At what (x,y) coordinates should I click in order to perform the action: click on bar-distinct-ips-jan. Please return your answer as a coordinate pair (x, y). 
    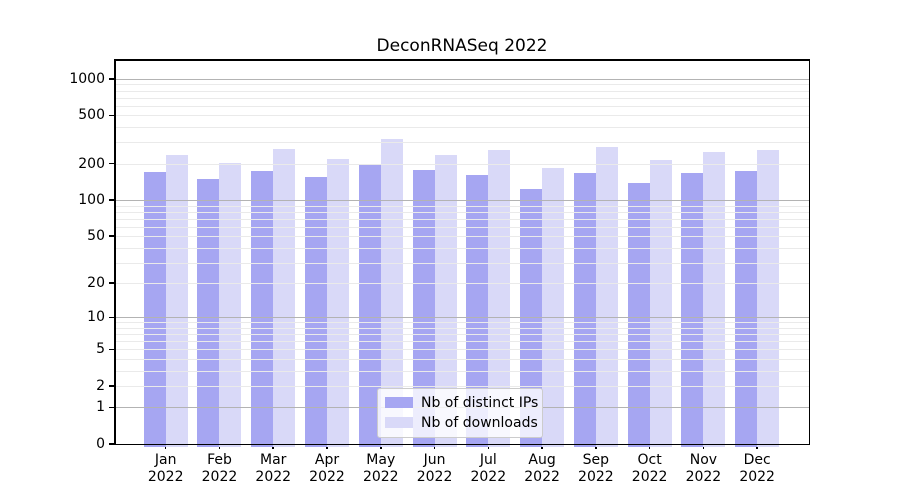
    Looking at the image, I should click on (154, 309).